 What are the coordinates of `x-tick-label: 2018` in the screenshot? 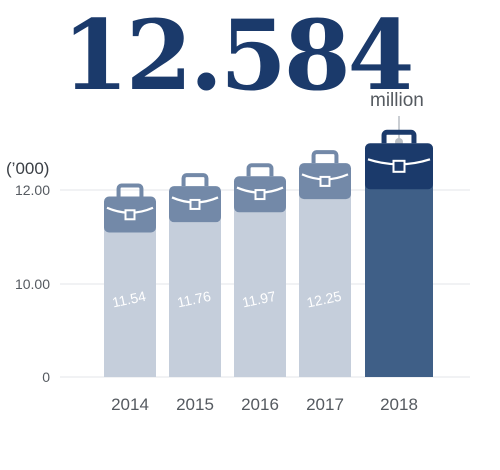 It's located at (399, 404).